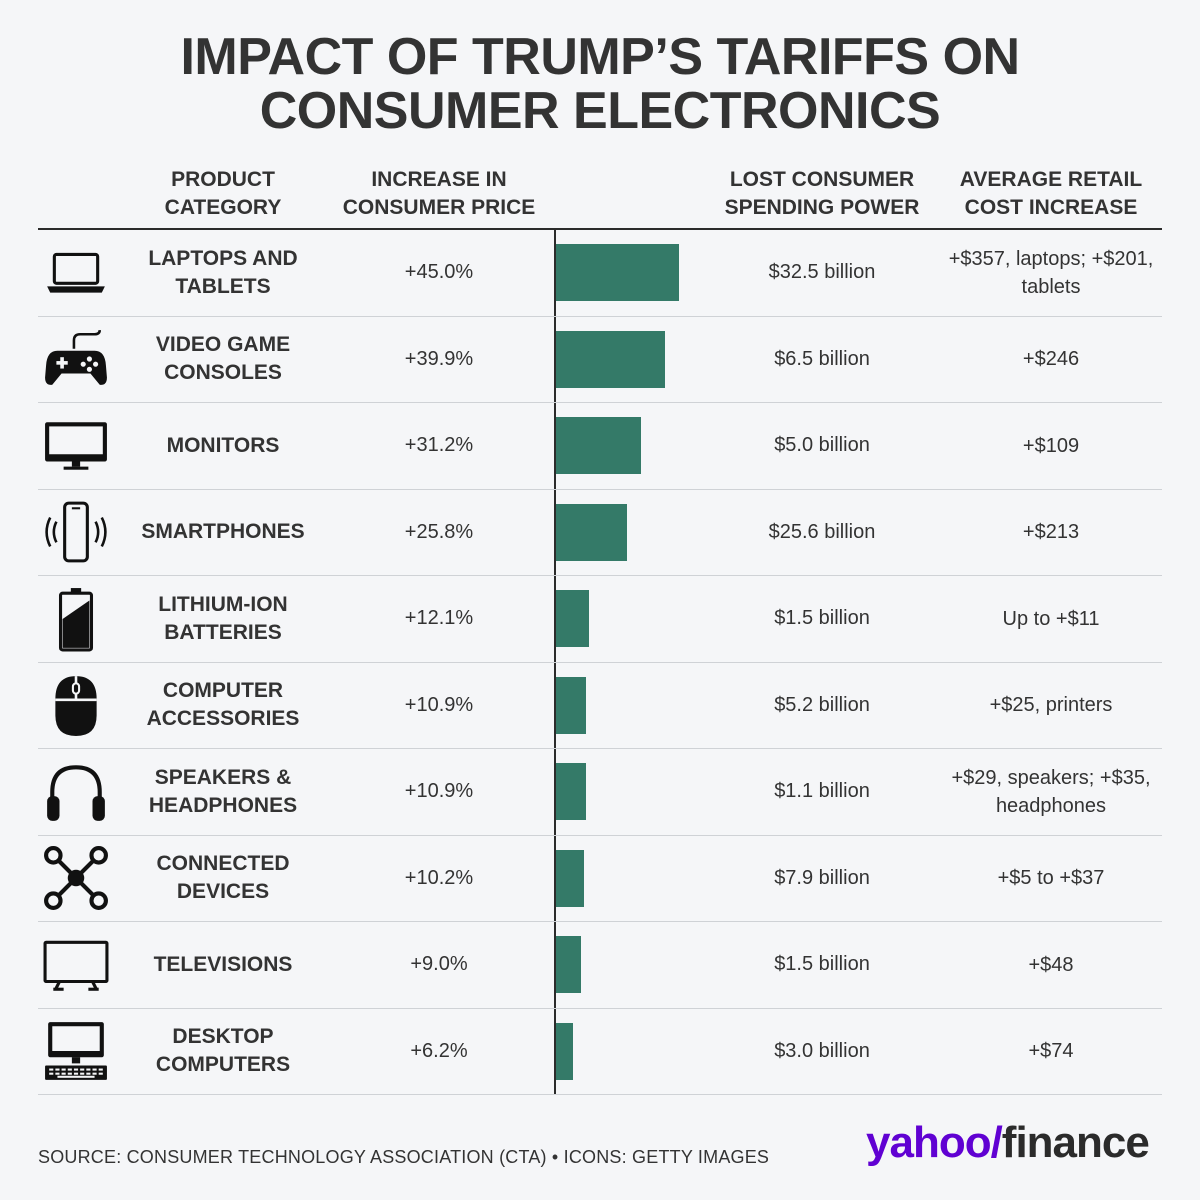 The height and width of the screenshot is (1200, 1200). What do you see at coordinates (223, 359) in the screenshot?
I see `product-category: VIDEO GAME CONSOLES` at bounding box center [223, 359].